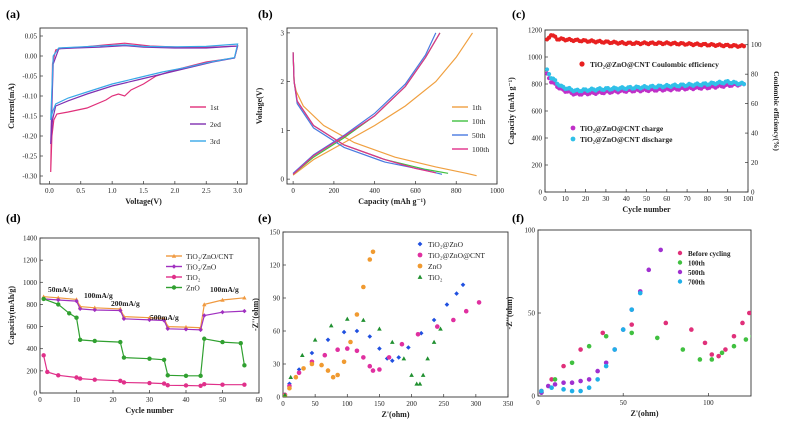  Describe the element at coordinates (11, 315) in the screenshot. I see `y-axis-label: Capacity(mAh/g)` at that location.